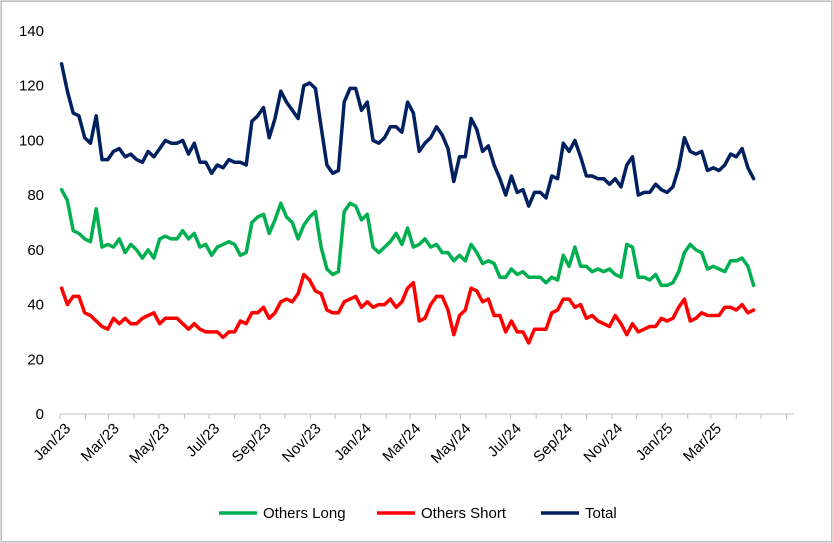  I want to click on y-tick-label-0: 0, so click(40, 414).